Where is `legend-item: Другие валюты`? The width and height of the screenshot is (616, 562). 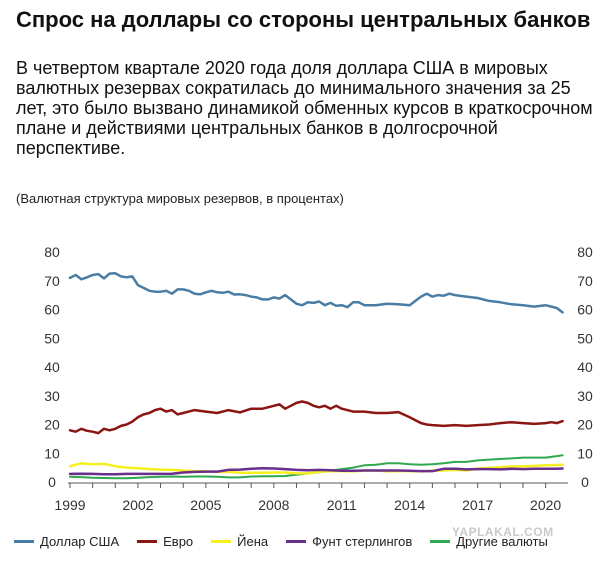
legend-item: Другие валюты is located at coordinates (489, 541).